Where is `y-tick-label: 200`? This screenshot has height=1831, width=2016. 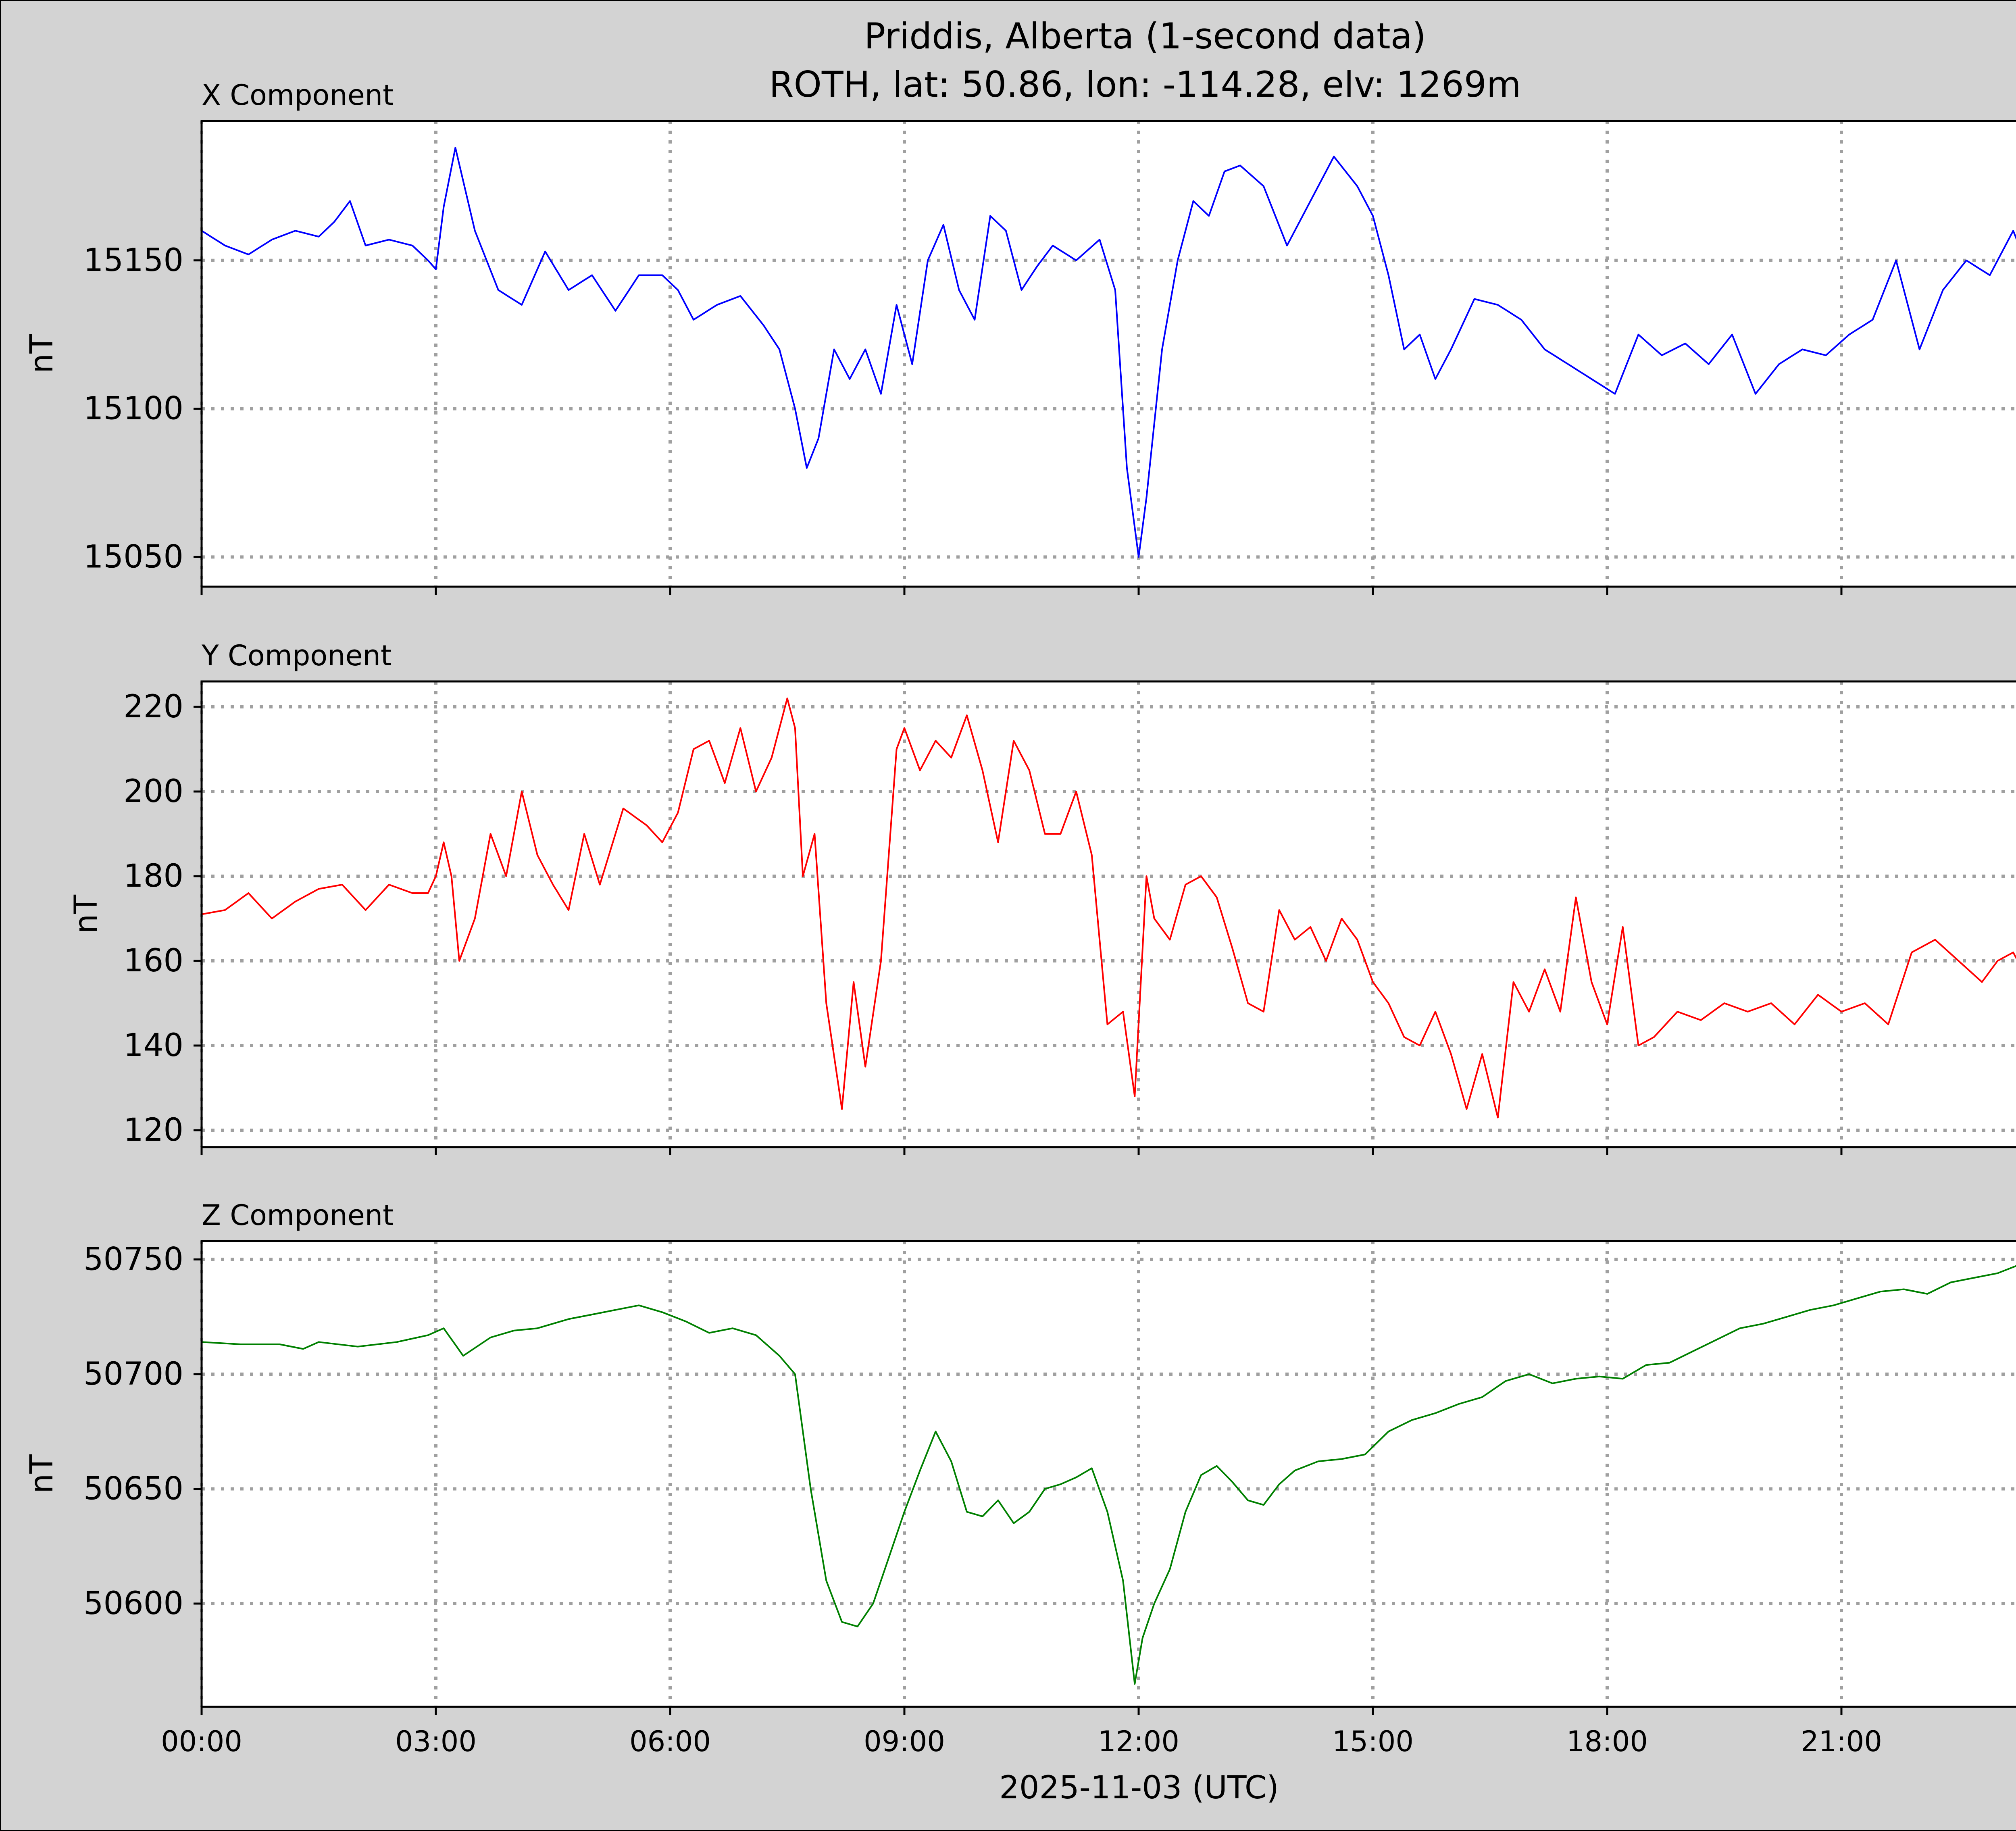 y-tick-label: 200 is located at coordinates (153, 791).